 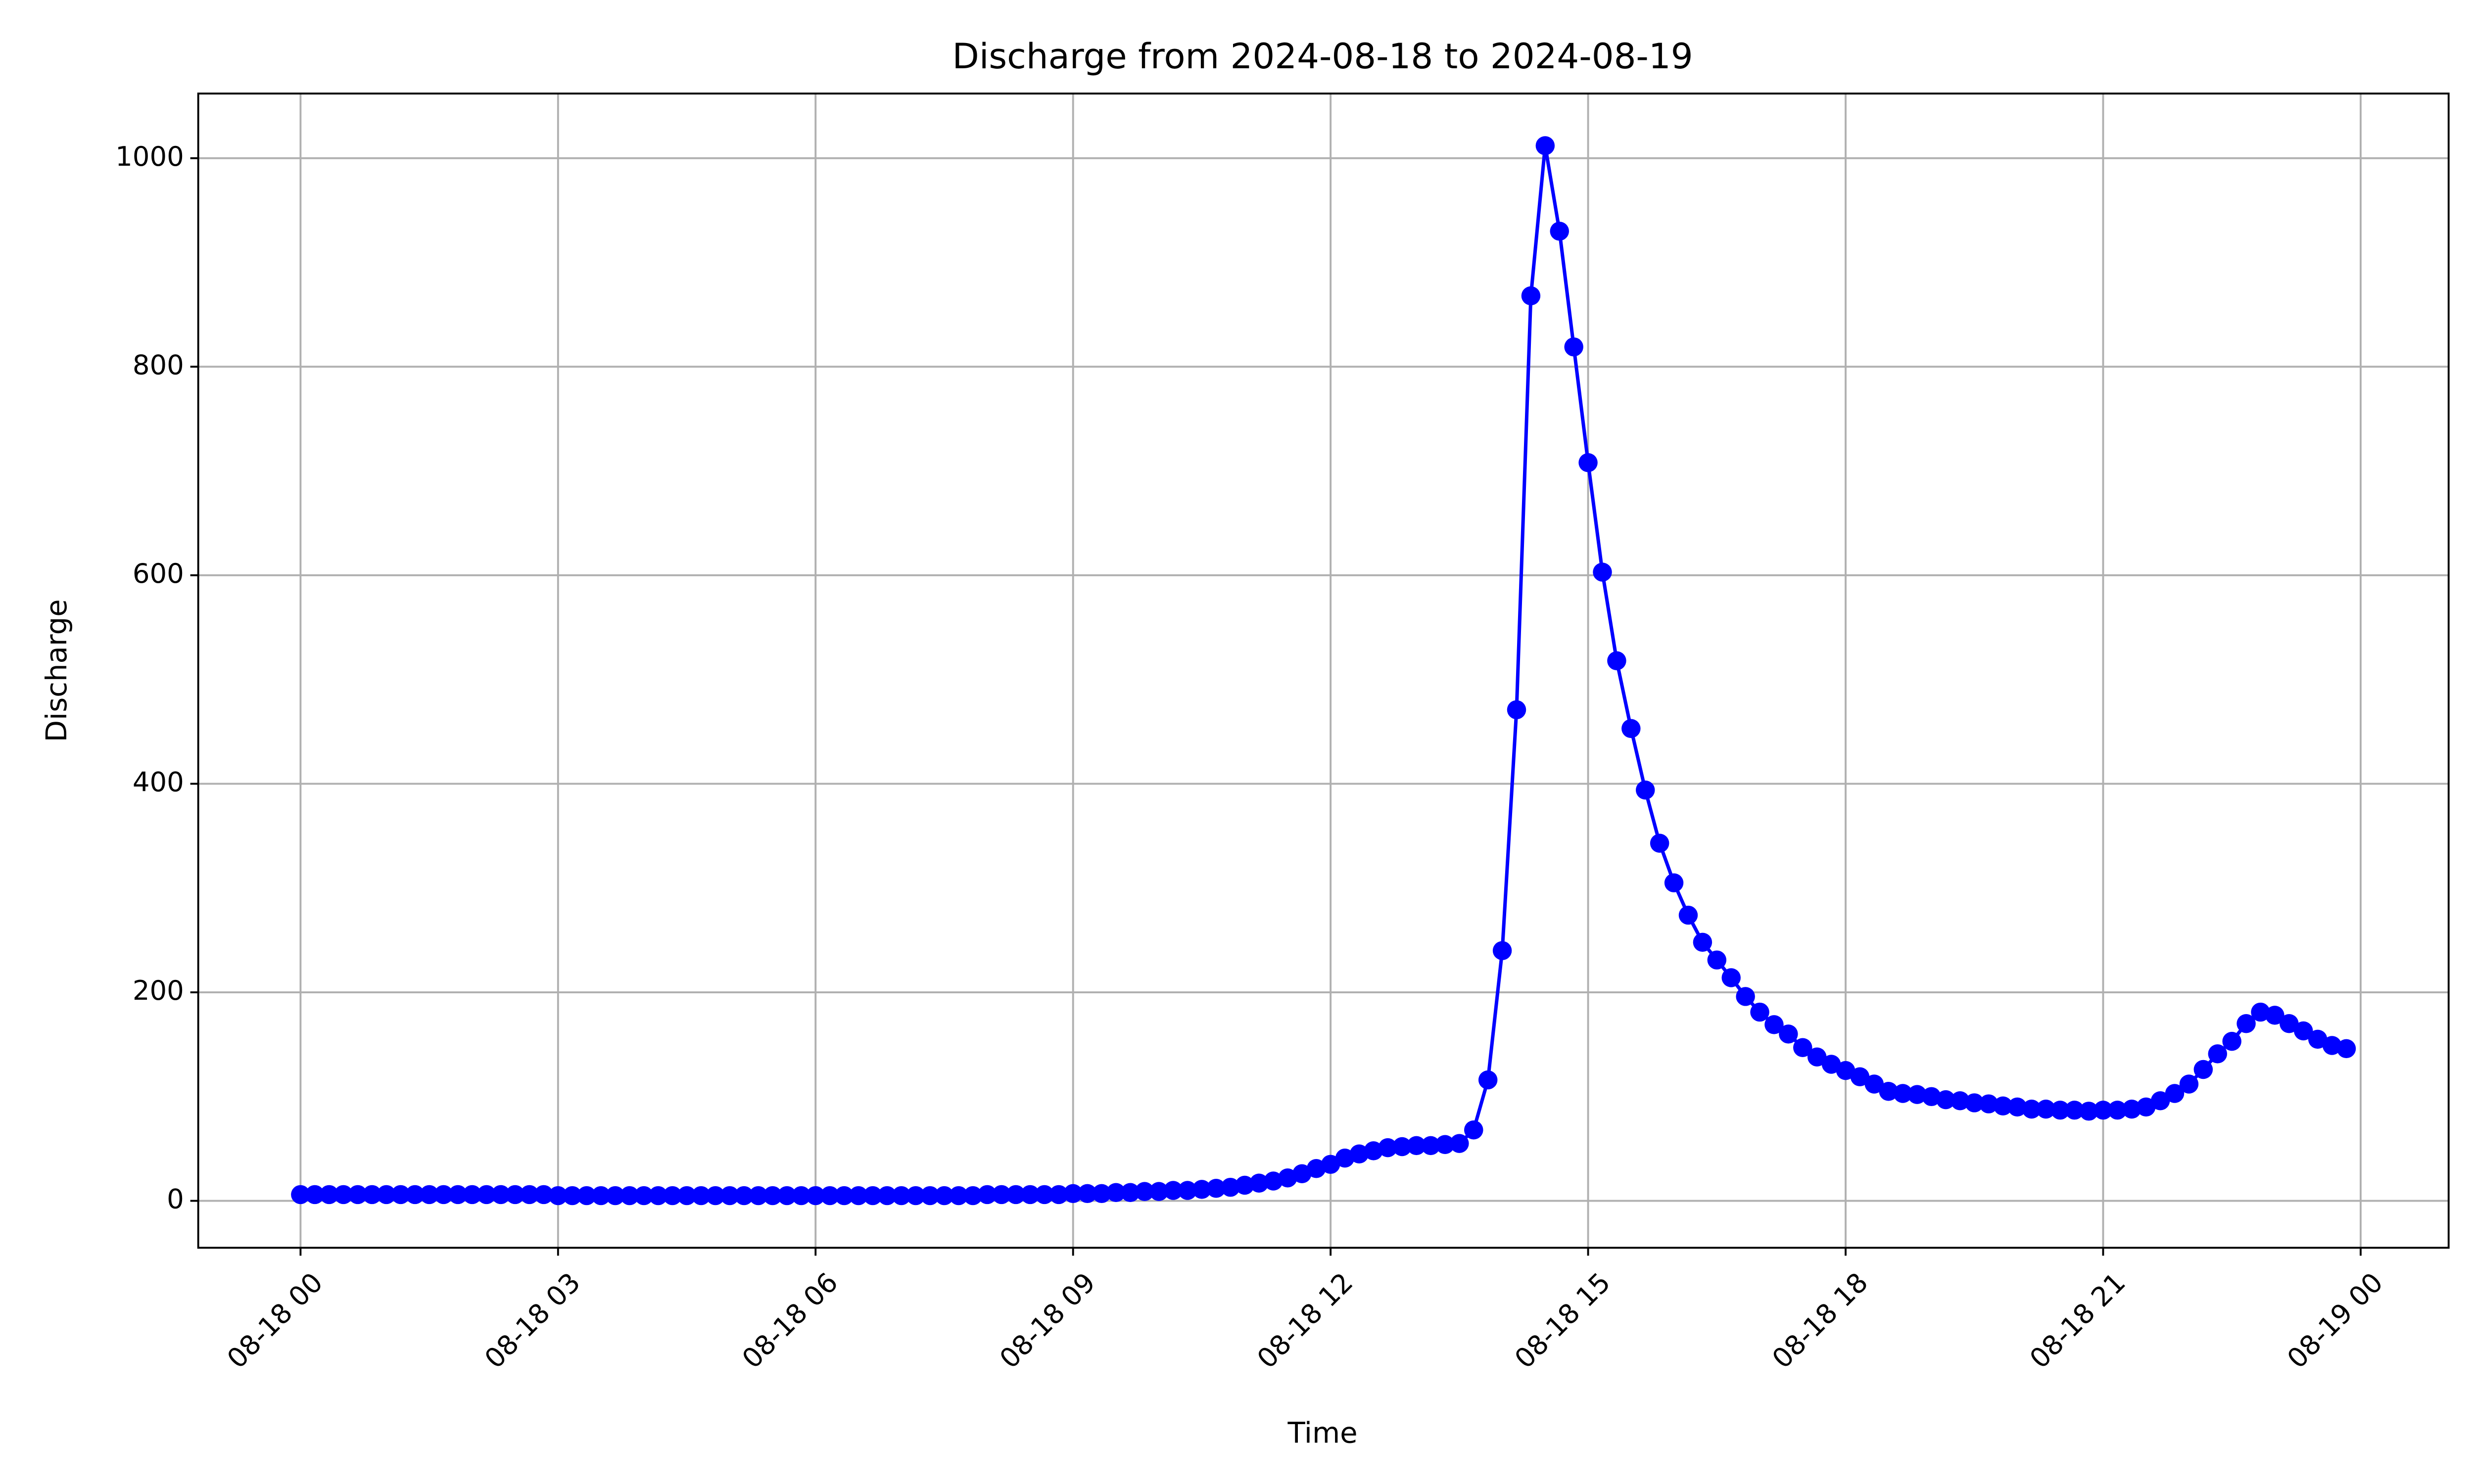 What do you see at coordinates (176, 1199) in the screenshot?
I see `y-tick-label: 0` at bounding box center [176, 1199].